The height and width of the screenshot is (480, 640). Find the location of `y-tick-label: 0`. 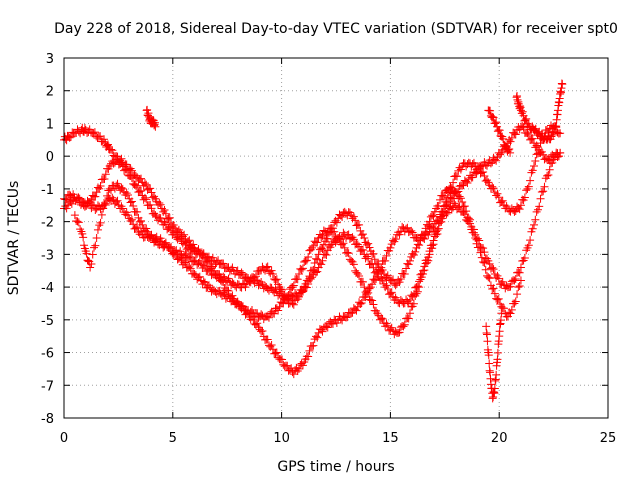

y-tick-label: 0 is located at coordinates (50, 157).